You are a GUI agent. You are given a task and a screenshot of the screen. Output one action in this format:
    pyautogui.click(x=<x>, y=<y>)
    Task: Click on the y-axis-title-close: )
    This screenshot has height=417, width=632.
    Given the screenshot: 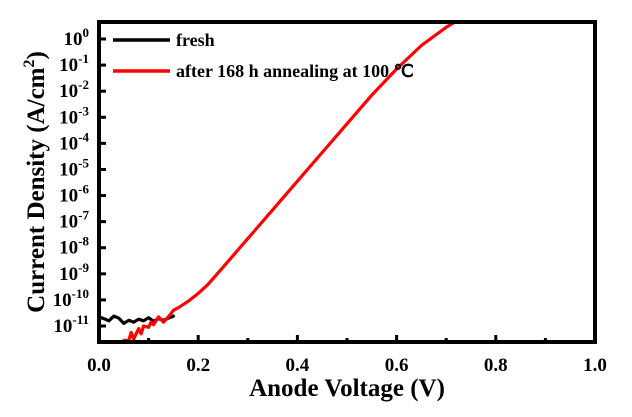 What is the action you would take?
    pyautogui.click(x=36, y=55)
    